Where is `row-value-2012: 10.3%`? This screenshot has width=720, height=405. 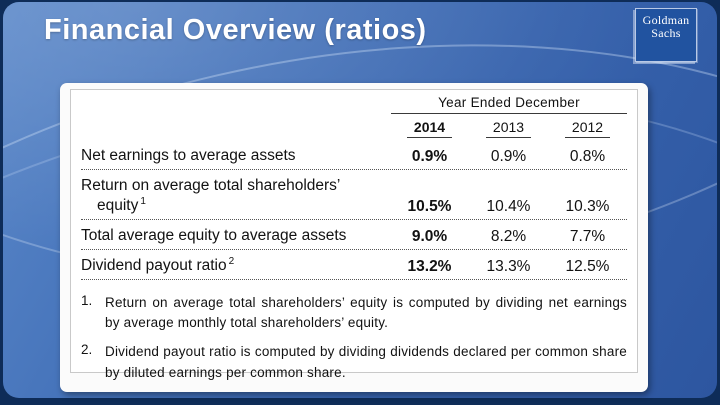 row-value-2012: 10.3% is located at coordinates (587, 206).